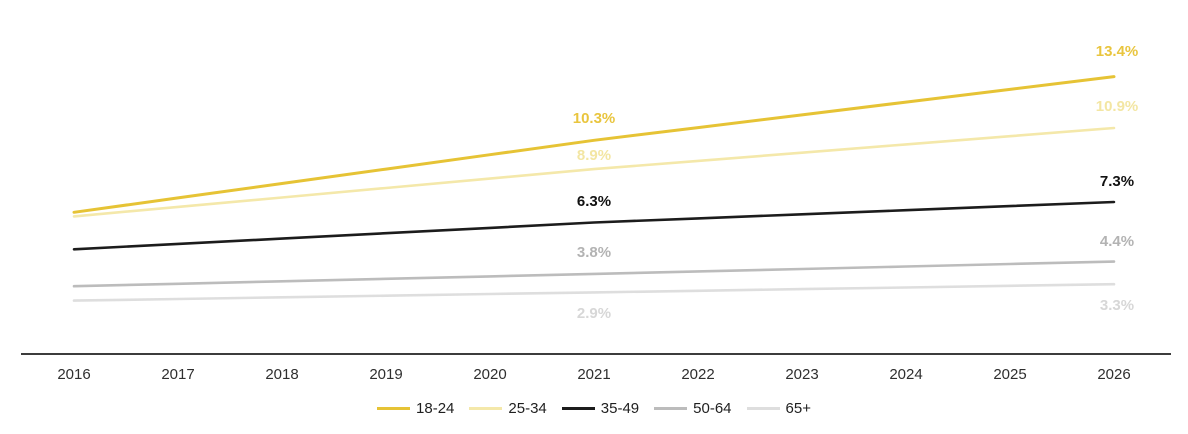 The image size is (1188, 434). I want to click on x-axis-line, so click(596, 354).